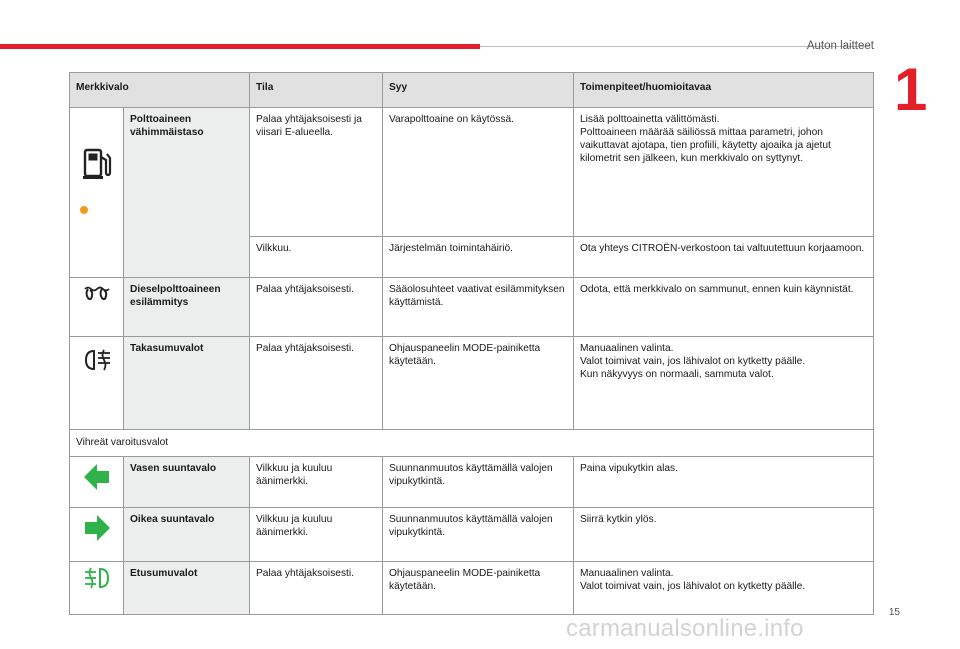 This screenshot has height=649, width=960. Describe the element at coordinates (186, 588) in the screenshot. I see `lamp-name: Etusumuvalot` at that location.